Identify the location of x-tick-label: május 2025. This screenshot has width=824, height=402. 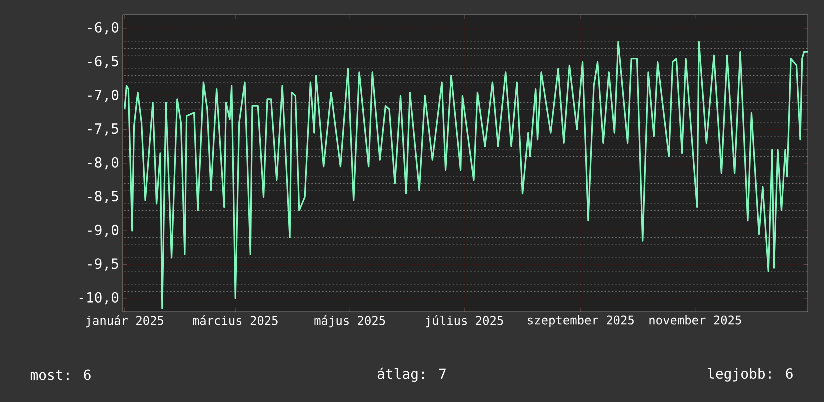
(350, 322).